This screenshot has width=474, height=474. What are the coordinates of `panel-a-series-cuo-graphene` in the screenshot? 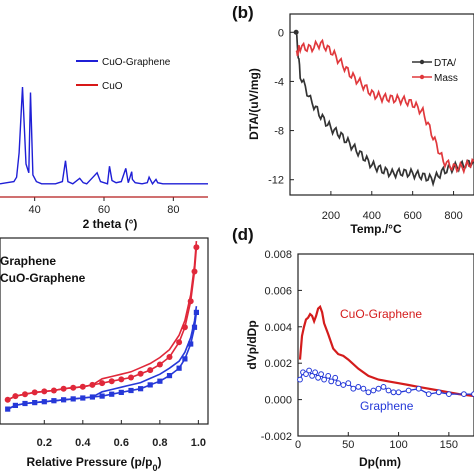 It's located at (104, 136).